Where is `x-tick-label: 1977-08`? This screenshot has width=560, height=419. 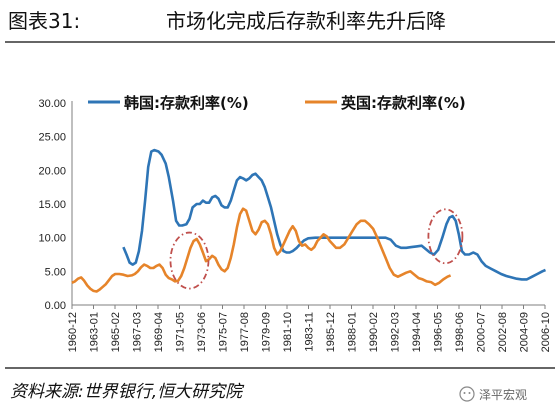 x-tick-label: 1977-08 is located at coordinates (245, 332).